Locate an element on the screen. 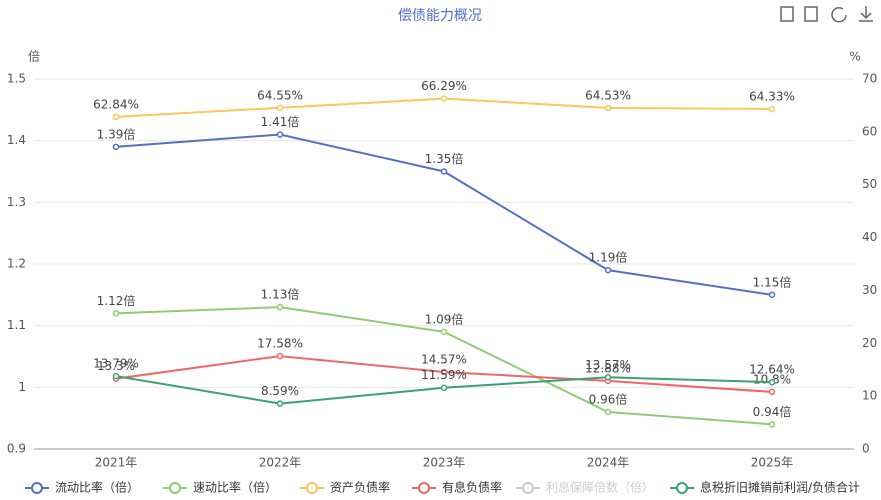 The image size is (881, 500). y2-tick-label: 30 is located at coordinates (869, 290).